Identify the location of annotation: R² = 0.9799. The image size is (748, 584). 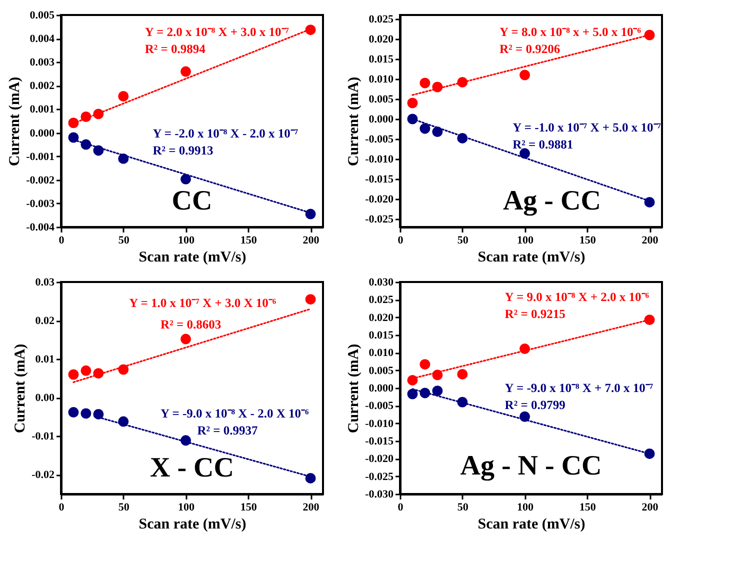
(535, 405).